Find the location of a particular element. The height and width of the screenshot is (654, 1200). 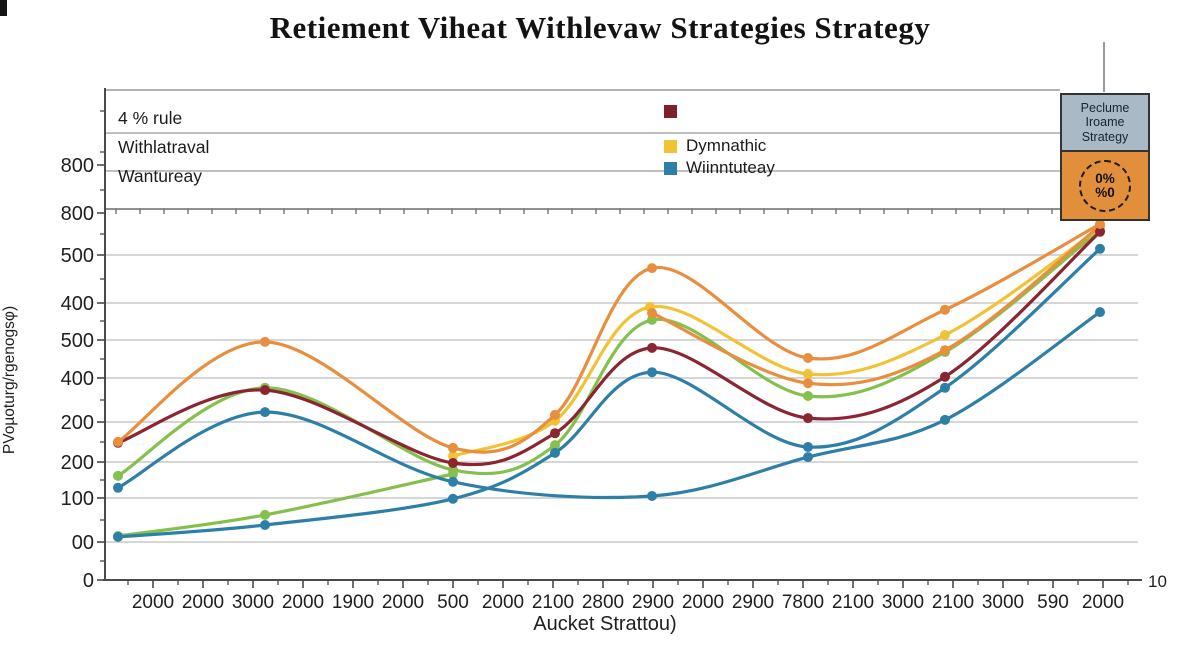

legend-left-line: Withlatraval is located at coordinates (164, 147).